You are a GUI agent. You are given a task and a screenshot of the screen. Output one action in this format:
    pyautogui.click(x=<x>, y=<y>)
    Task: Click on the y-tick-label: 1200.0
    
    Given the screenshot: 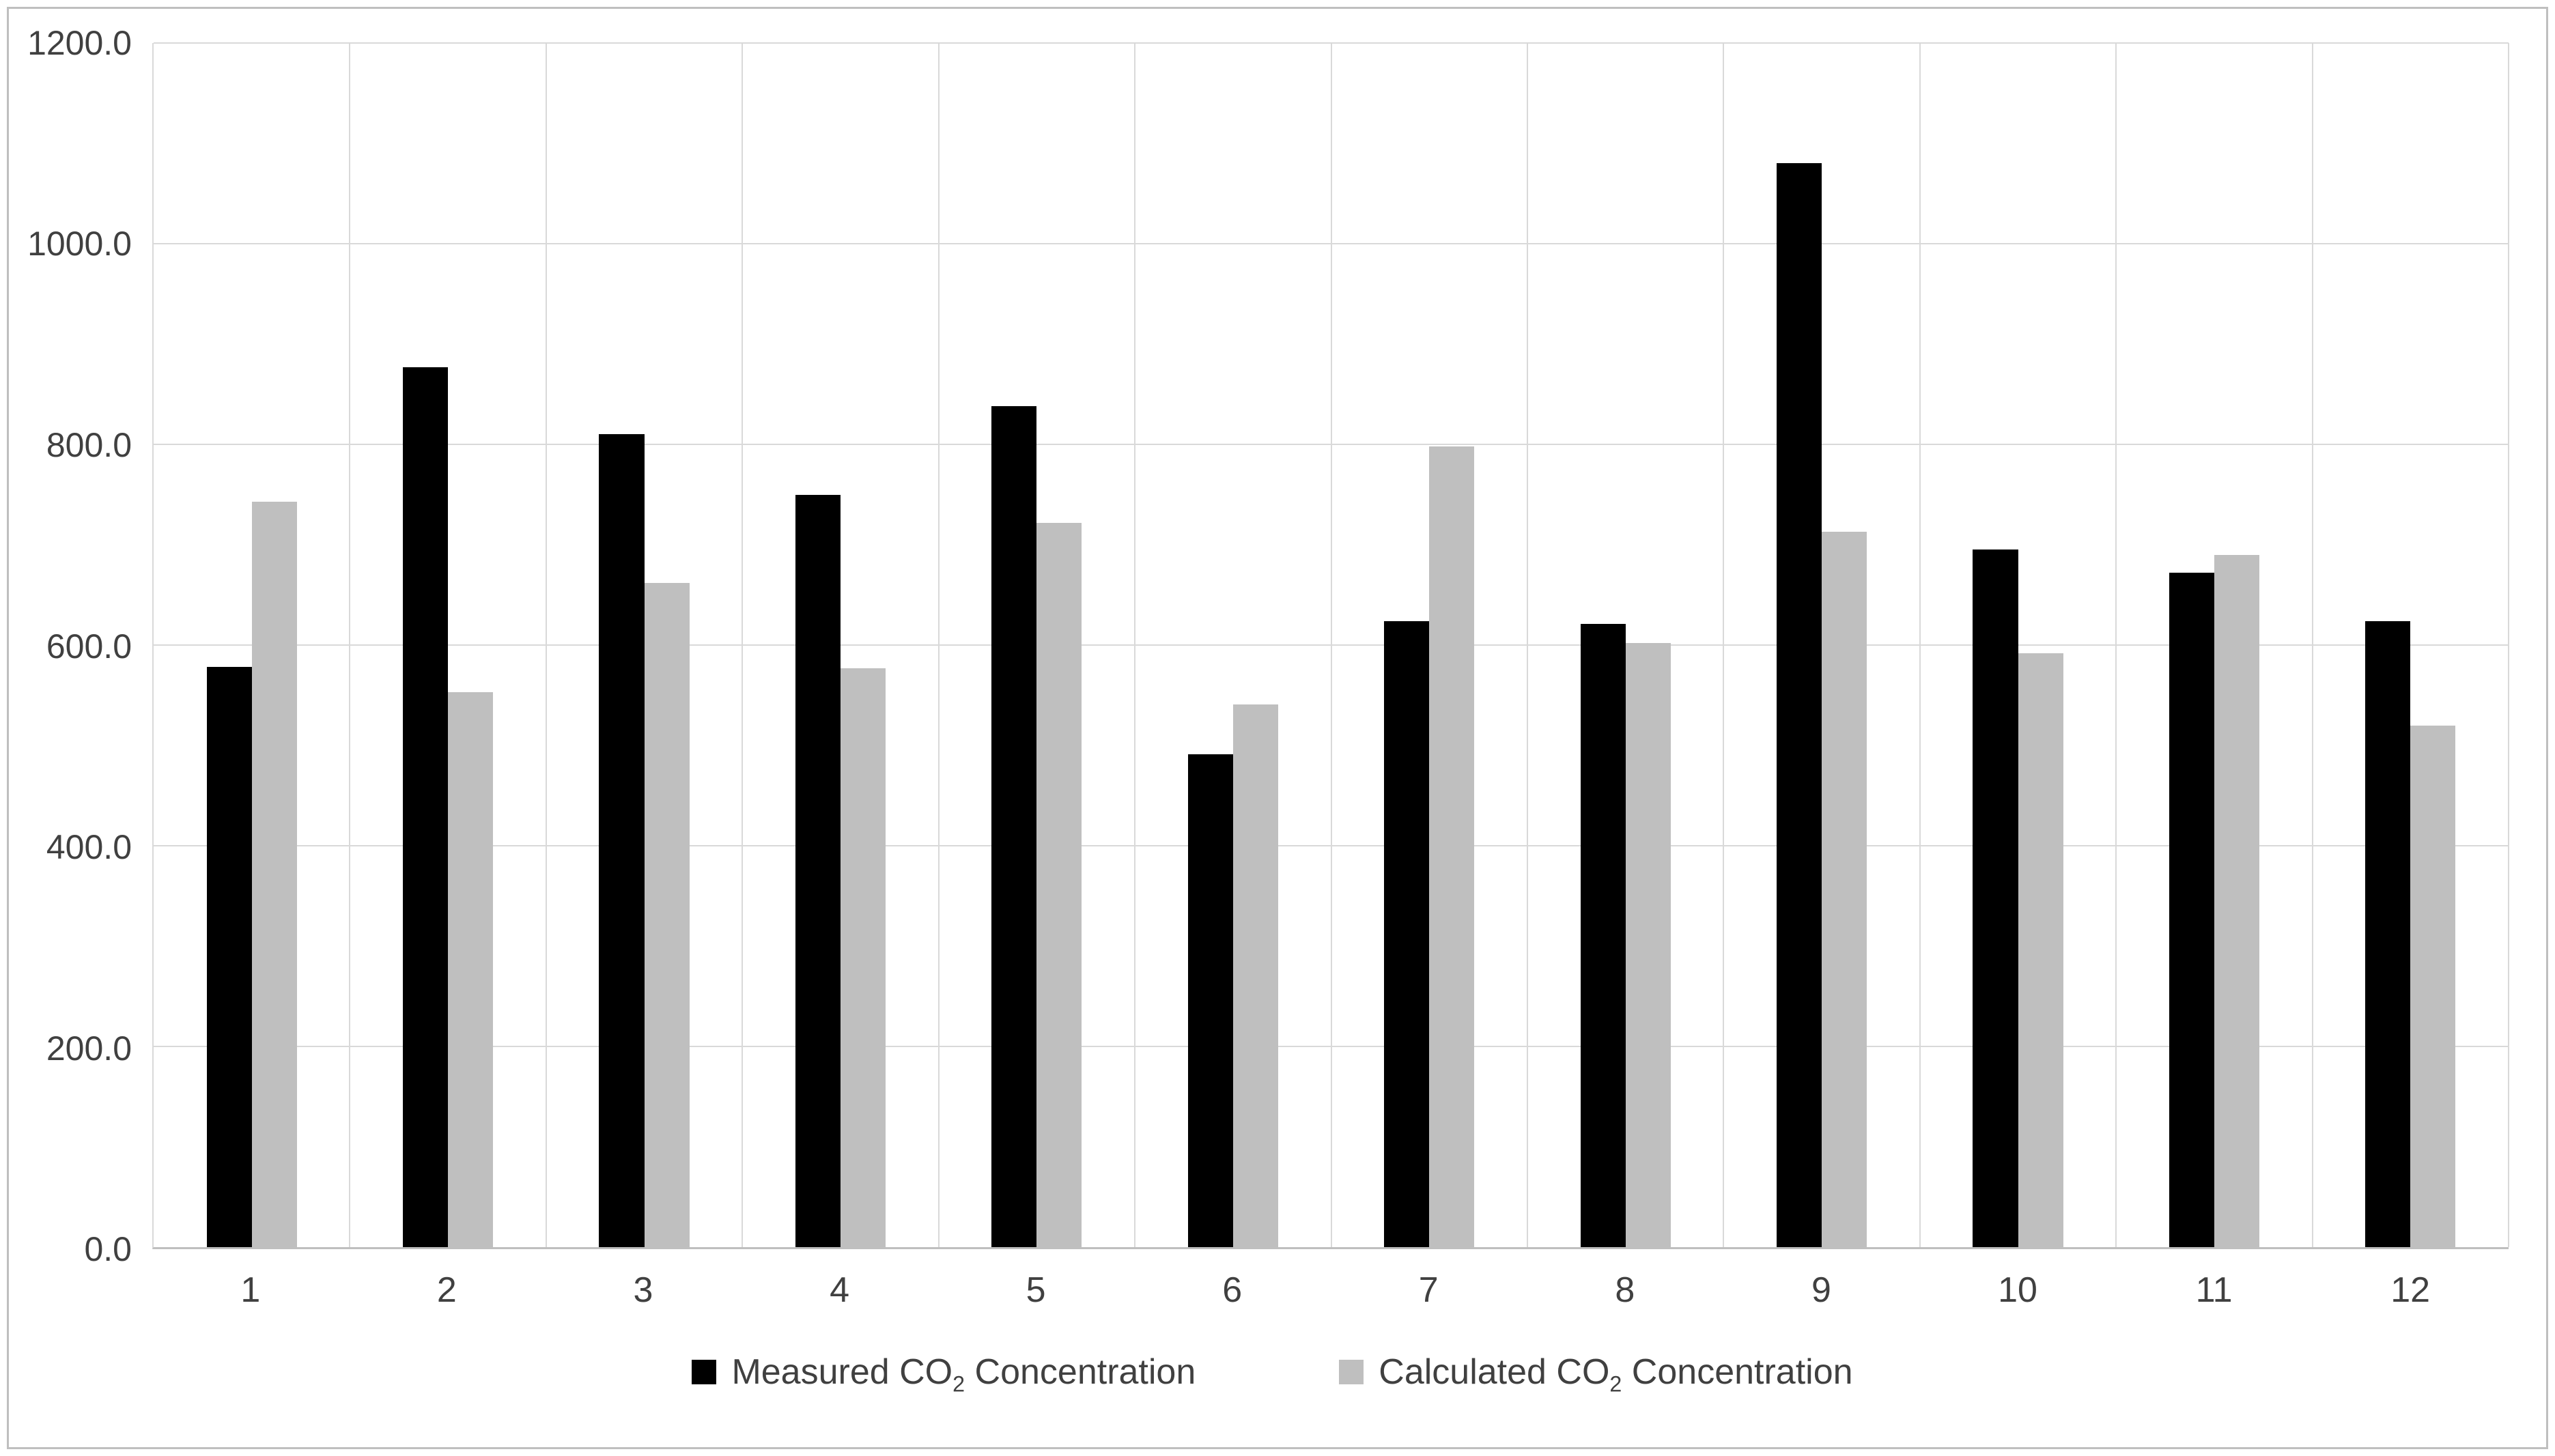 What is the action you would take?
    pyautogui.click(x=80, y=43)
    